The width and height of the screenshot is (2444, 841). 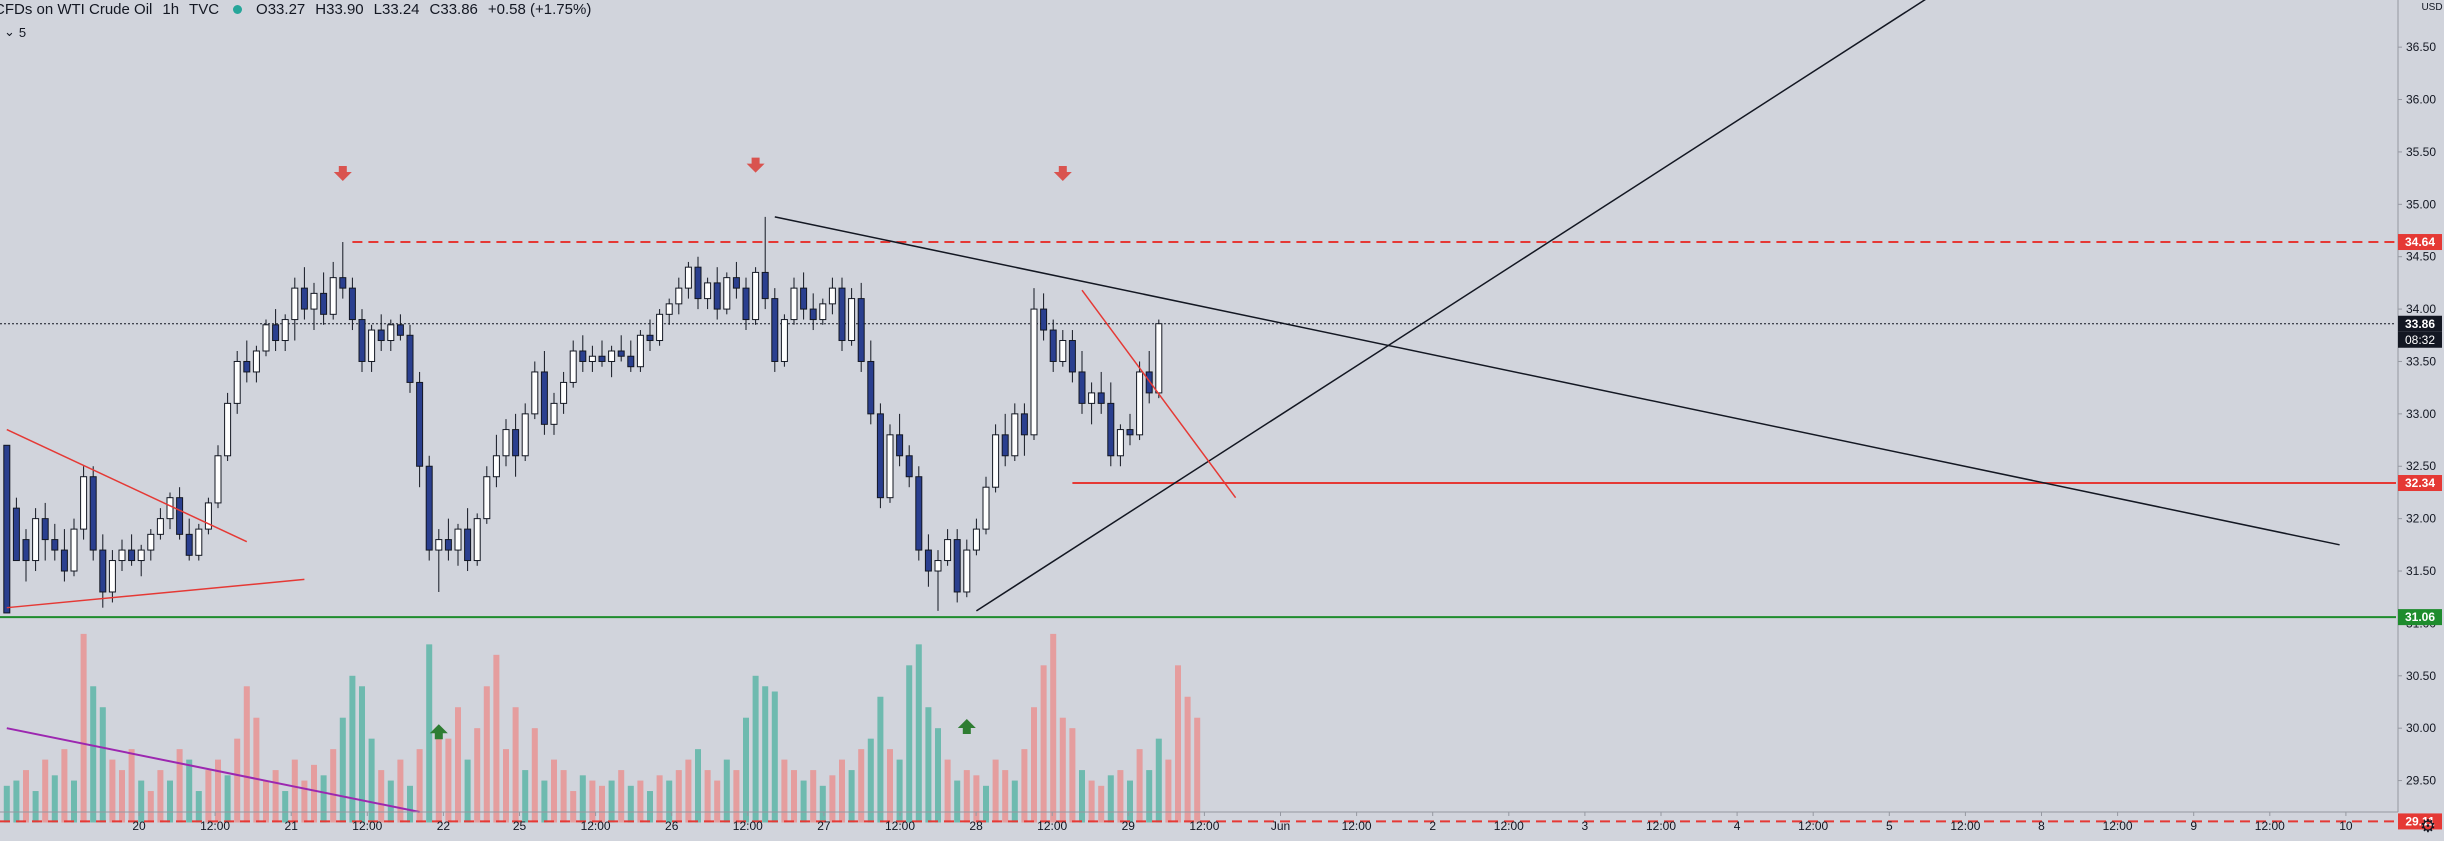 I want to click on settings-gear-icon: ⚙, so click(x=2427, y=826).